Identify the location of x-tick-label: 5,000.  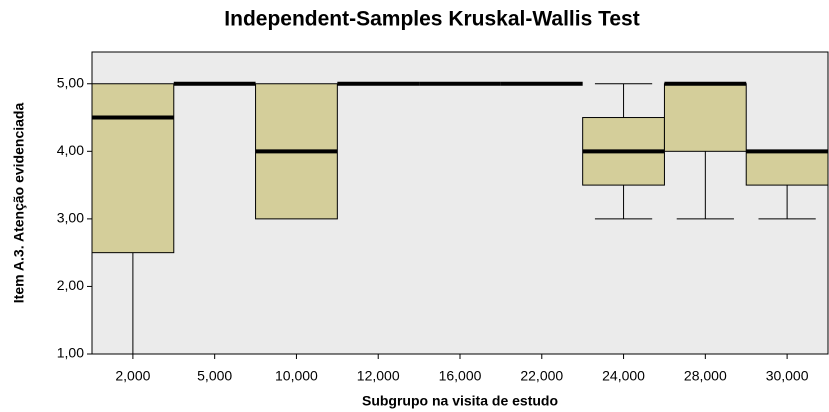
(214, 376).